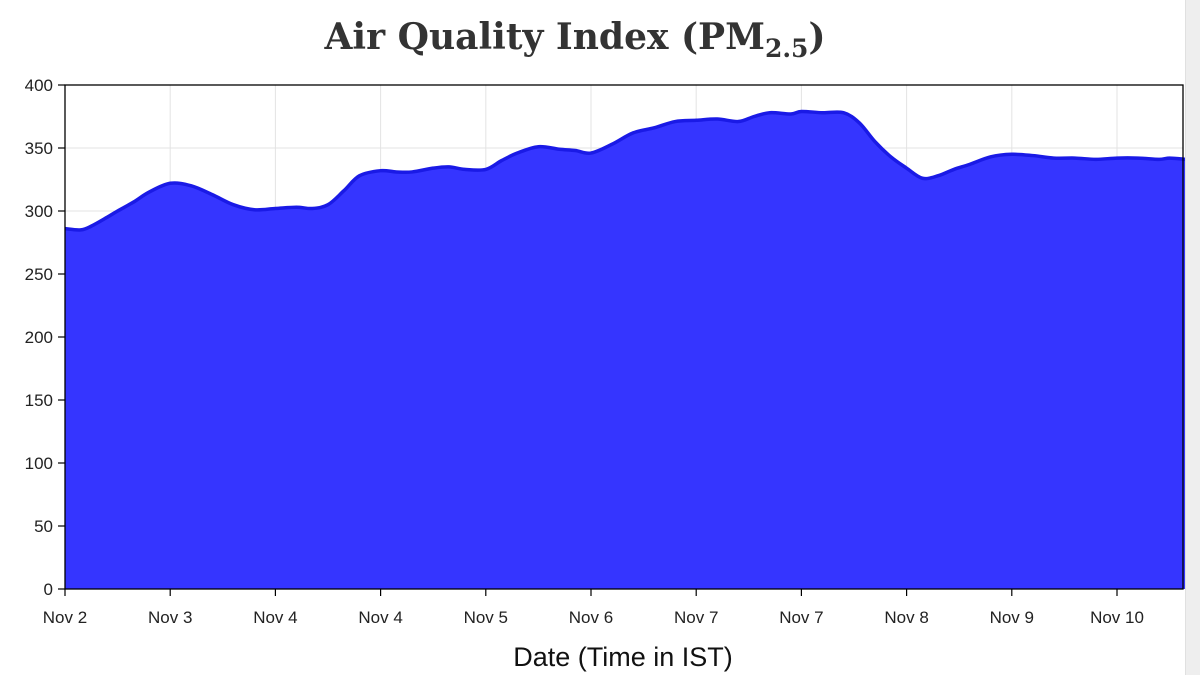  Describe the element at coordinates (39, 85) in the screenshot. I see `y-tick-label: 400` at that location.